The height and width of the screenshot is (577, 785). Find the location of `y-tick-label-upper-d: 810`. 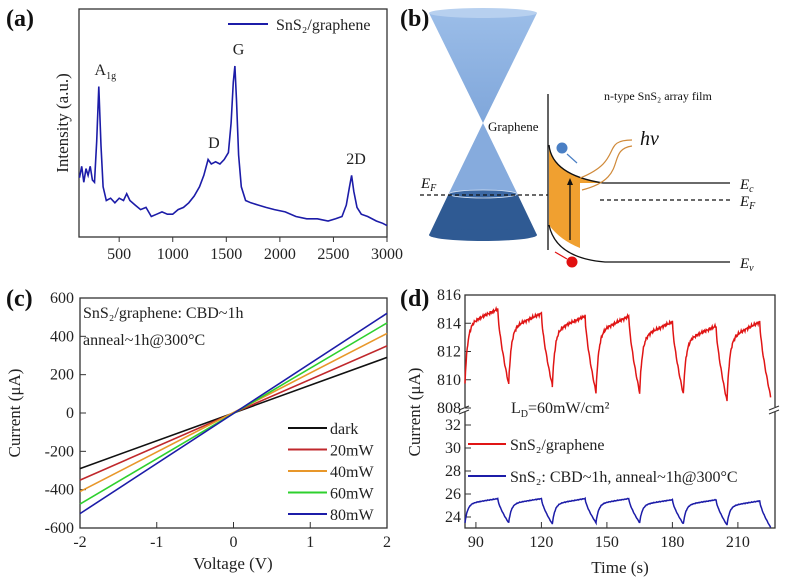

y-tick-label-upper-d: 810 is located at coordinates (449, 380).